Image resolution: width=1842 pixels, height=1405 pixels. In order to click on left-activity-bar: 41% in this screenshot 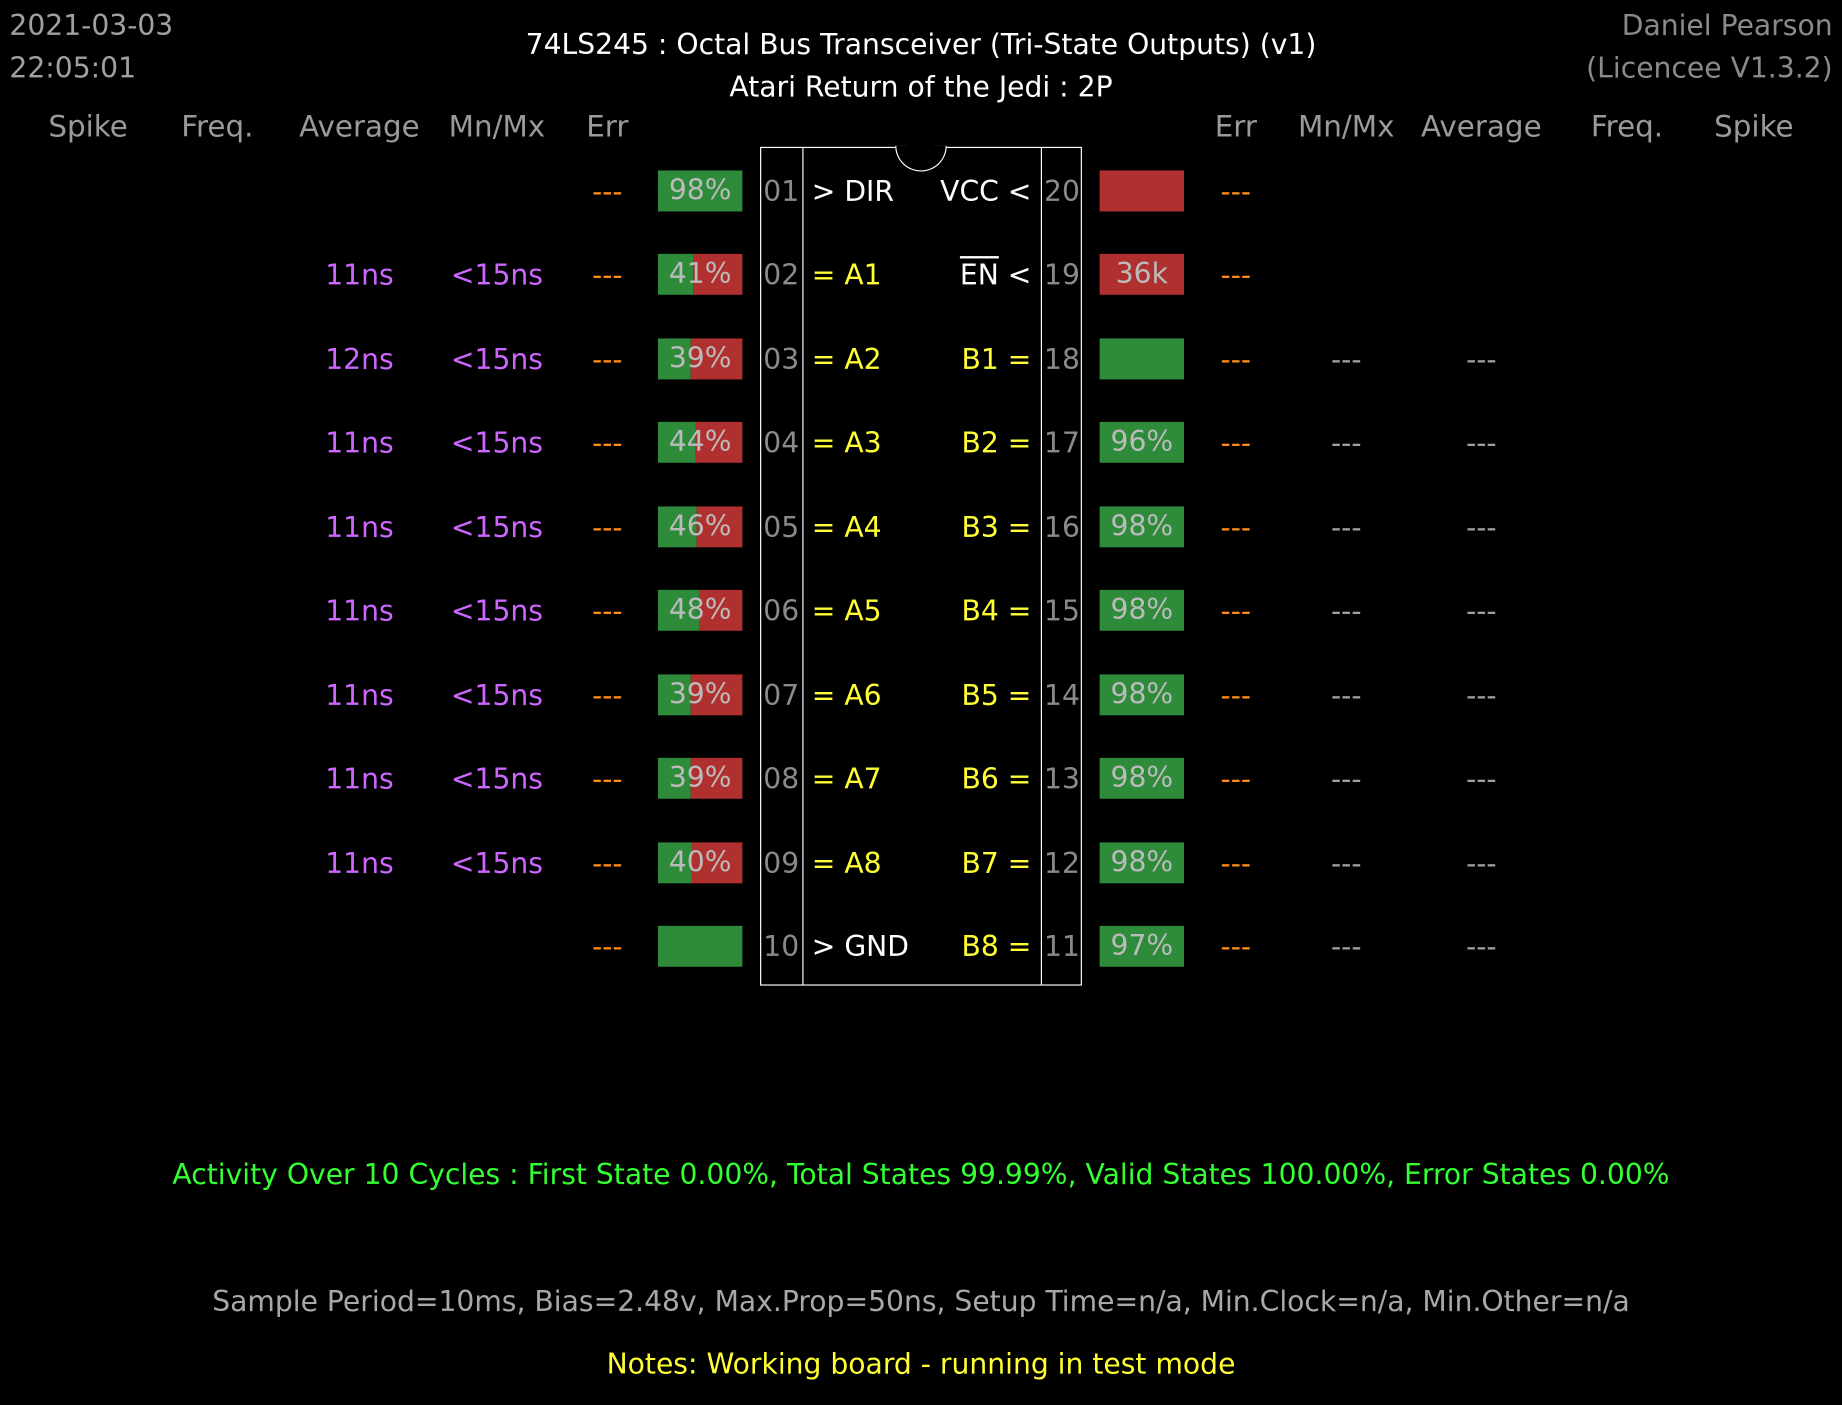, I will do `click(700, 274)`.